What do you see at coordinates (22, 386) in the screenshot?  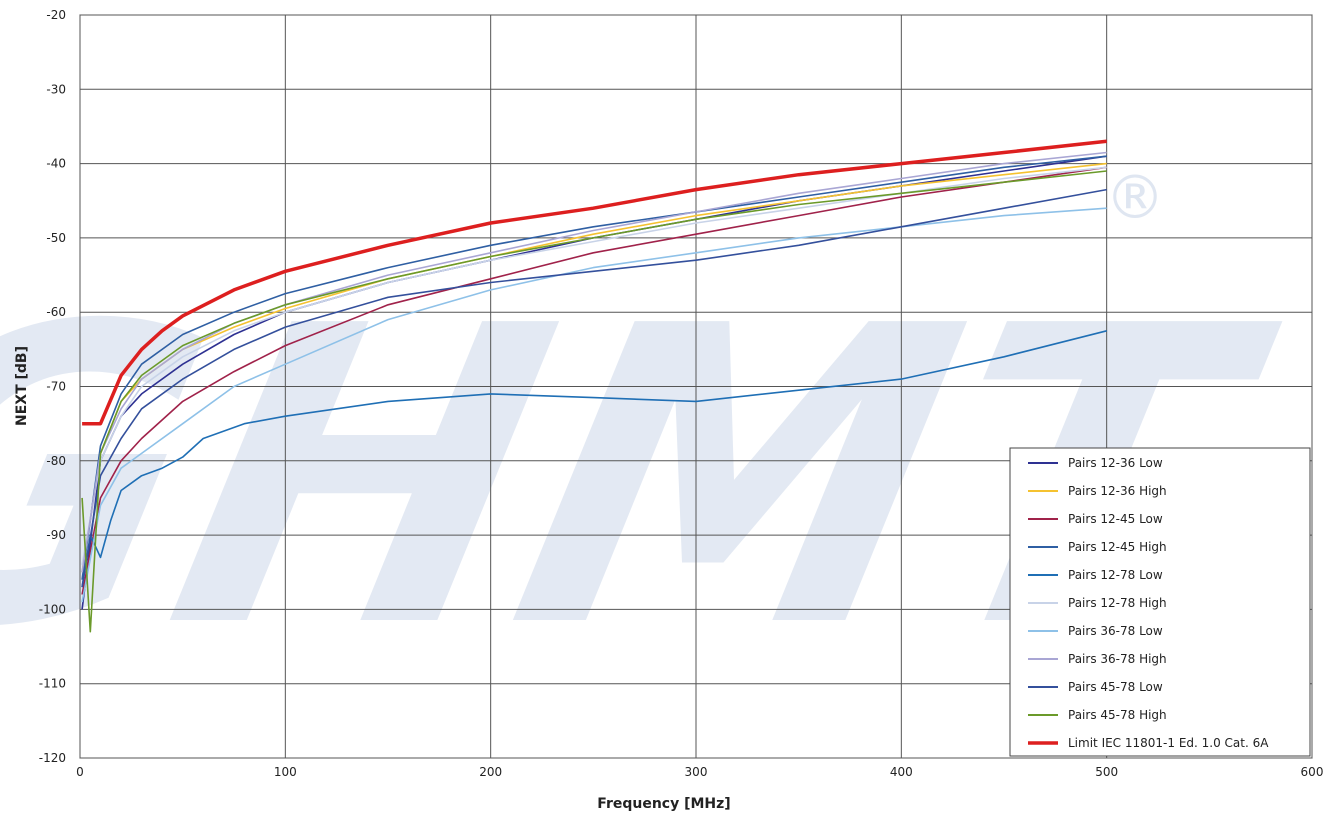 I see `y-axis-label: NEXT [dB]` at bounding box center [22, 386].